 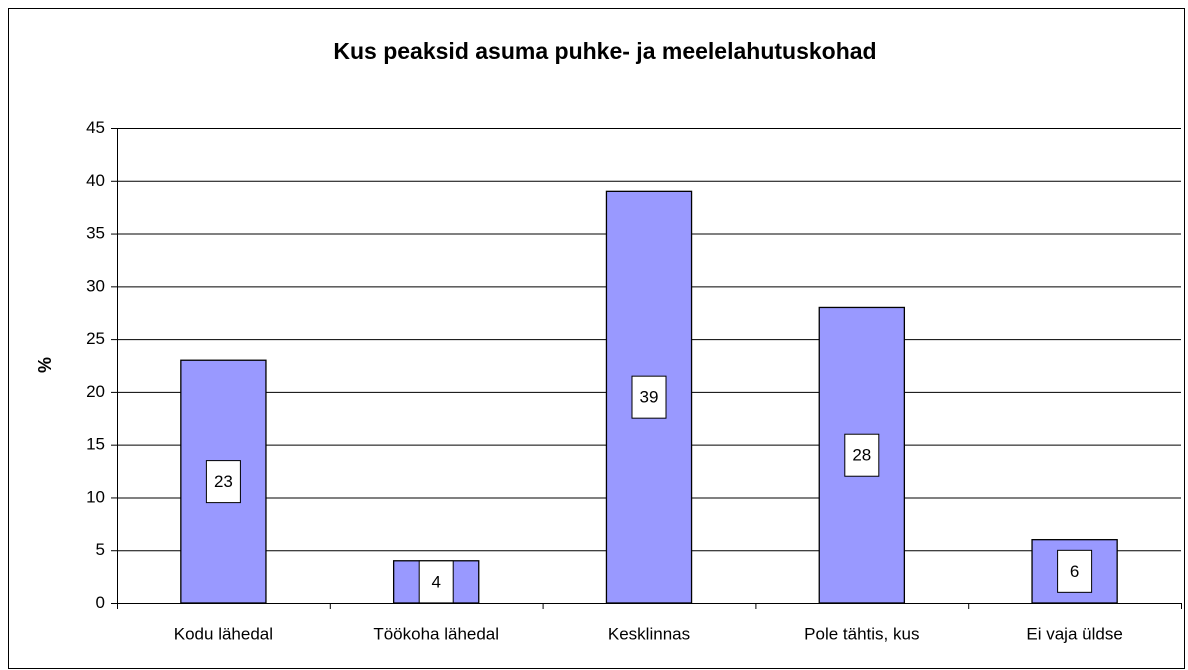 I want to click on y-axis-title: %, so click(x=45, y=365).